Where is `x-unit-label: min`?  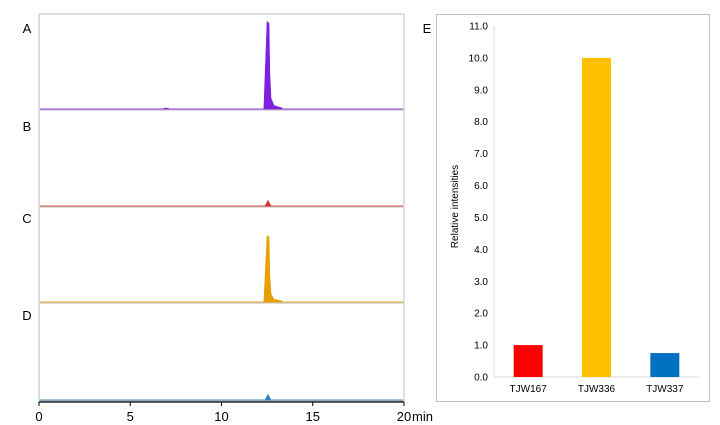 x-unit-label: min is located at coordinates (422, 416).